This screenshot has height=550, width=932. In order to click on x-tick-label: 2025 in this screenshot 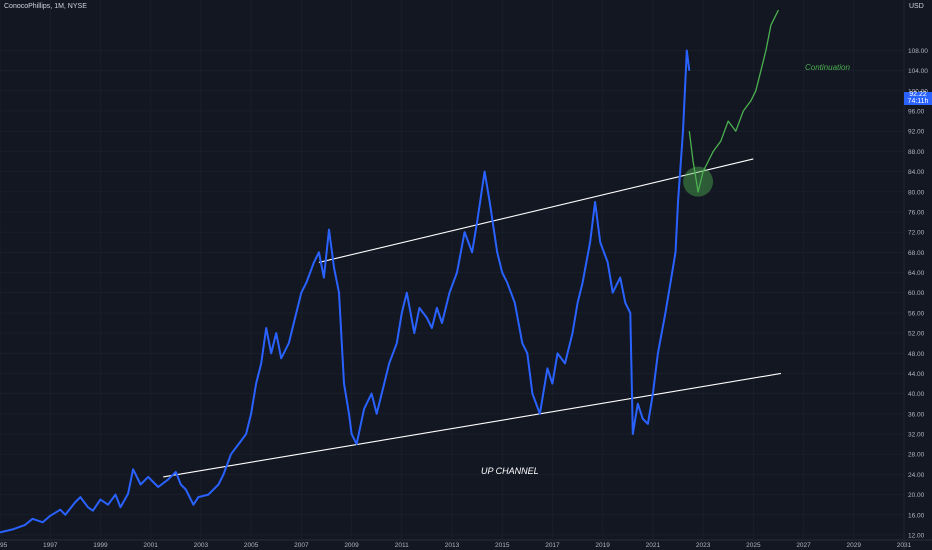, I will do `click(753, 545)`.